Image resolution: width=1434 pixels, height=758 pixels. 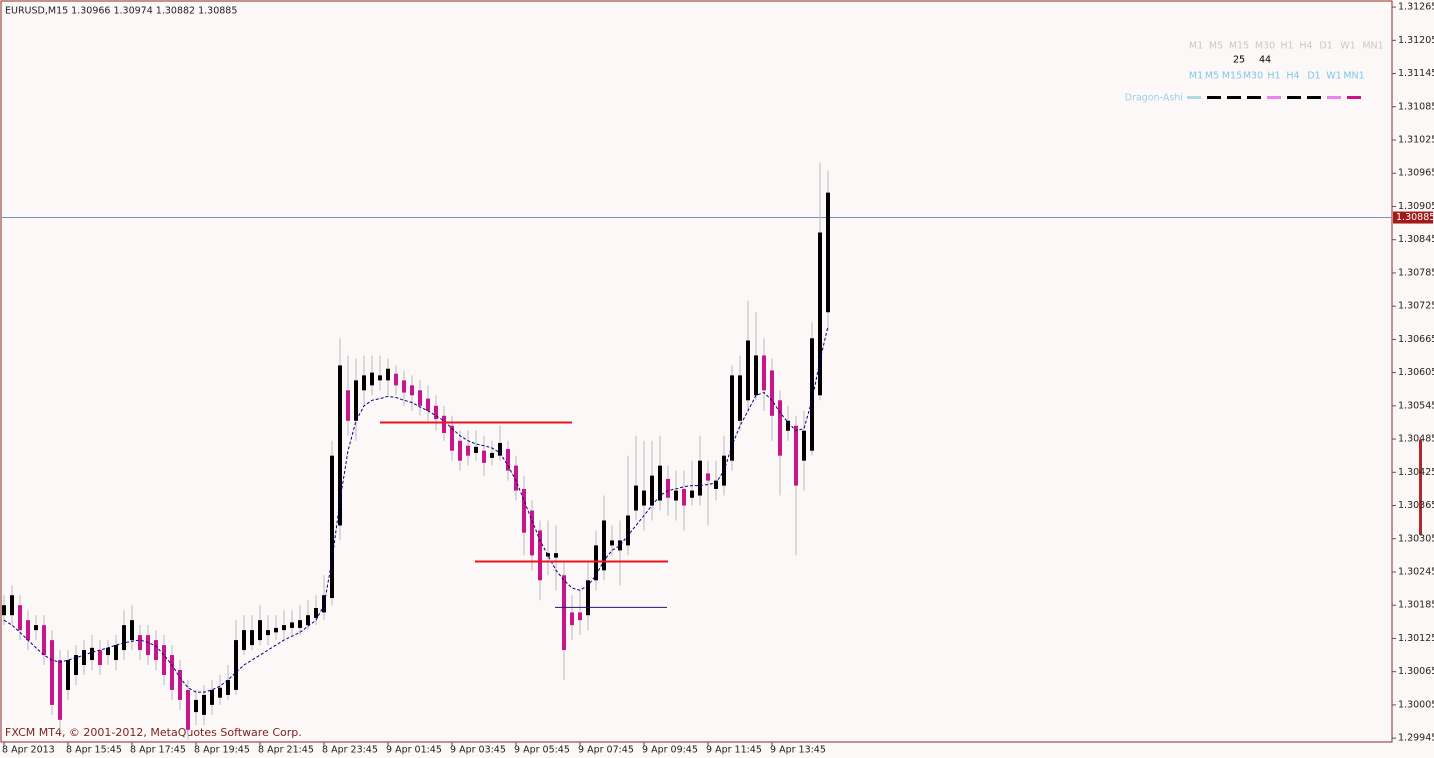 What do you see at coordinates (1372, 46) in the screenshot?
I see `timeframe-label: MN1` at bounding box center [1372, 46].